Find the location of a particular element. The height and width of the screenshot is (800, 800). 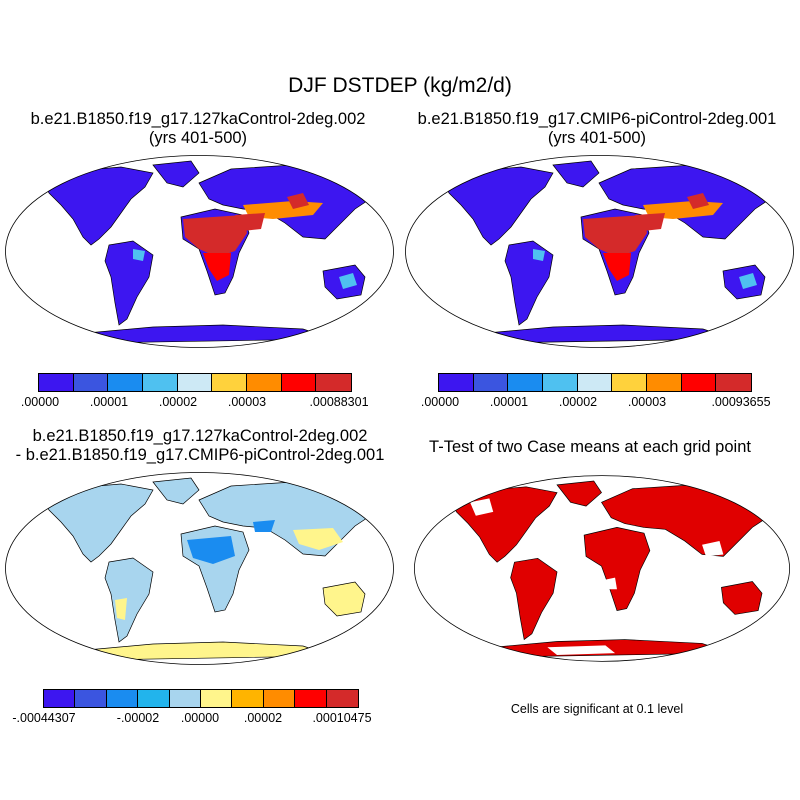

map2-greenland is located at coordinates (576, 174).